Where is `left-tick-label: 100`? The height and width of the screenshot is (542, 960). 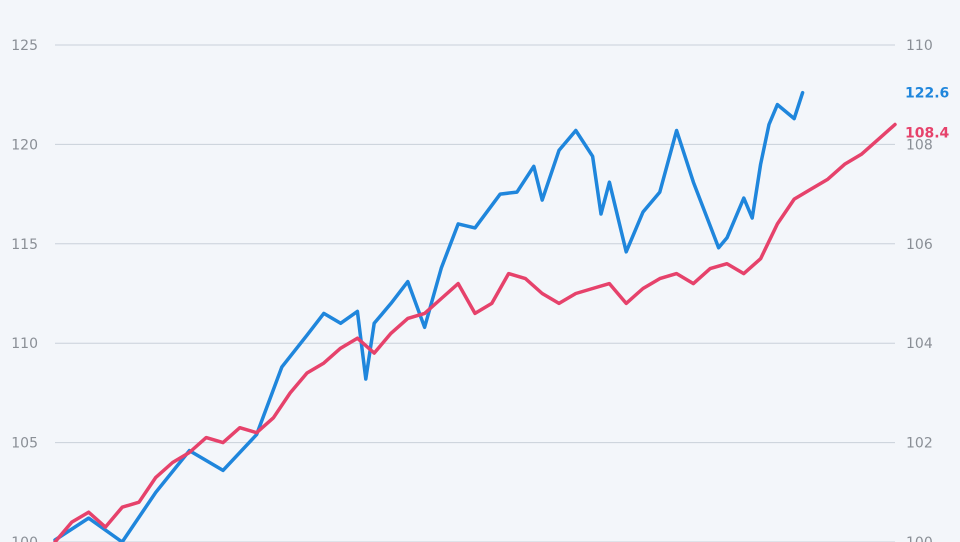 left-tick-label: 100 is located at coordinates (24, 538).